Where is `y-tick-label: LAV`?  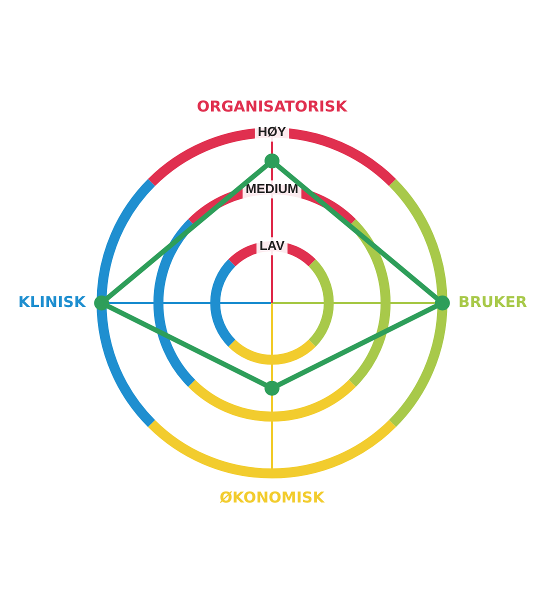 y-tick-label: LAV is located at coordinates (272, 245).